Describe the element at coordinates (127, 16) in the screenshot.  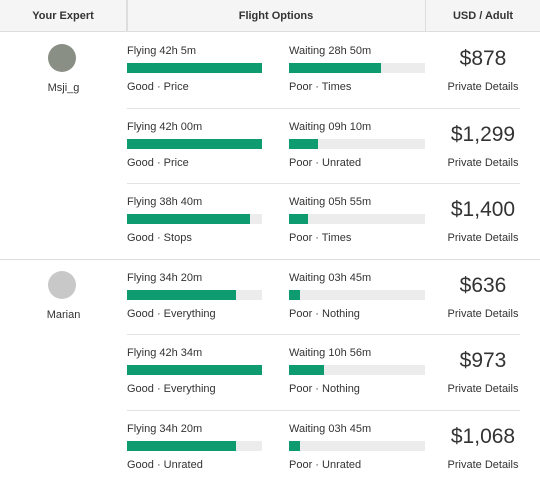
I see `column-divider` at that location.